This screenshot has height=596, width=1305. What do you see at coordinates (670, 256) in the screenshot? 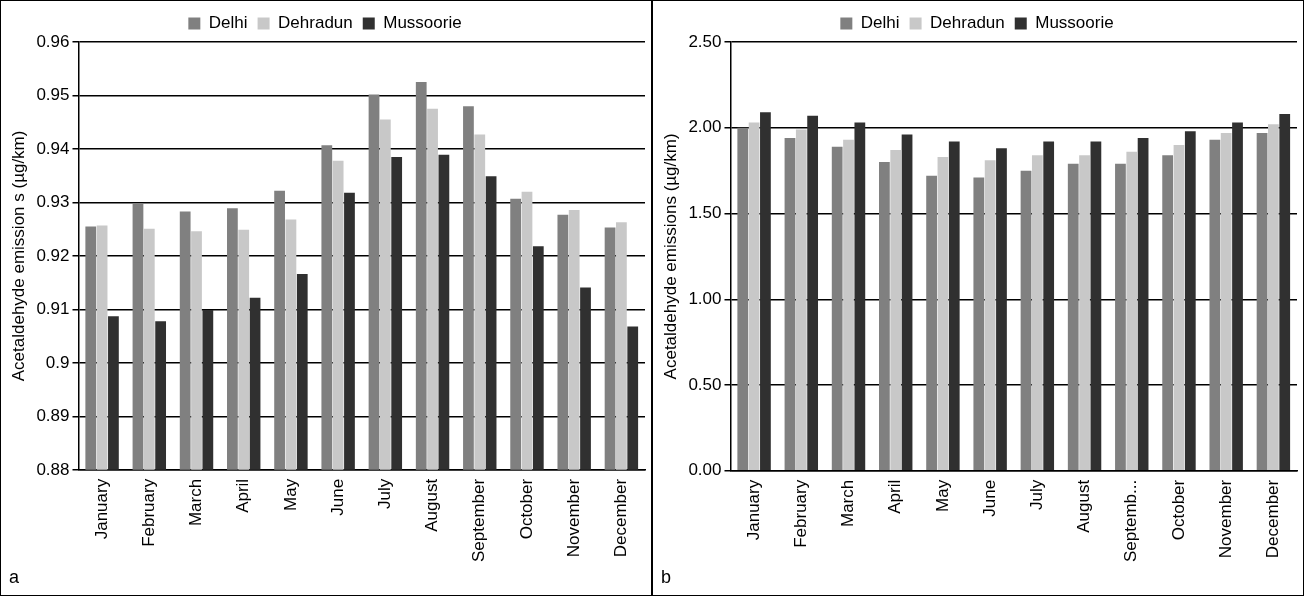
I see `y-axis-title: Acetaldehyde emissions (µg/km)` at bounding box center [670, 256].